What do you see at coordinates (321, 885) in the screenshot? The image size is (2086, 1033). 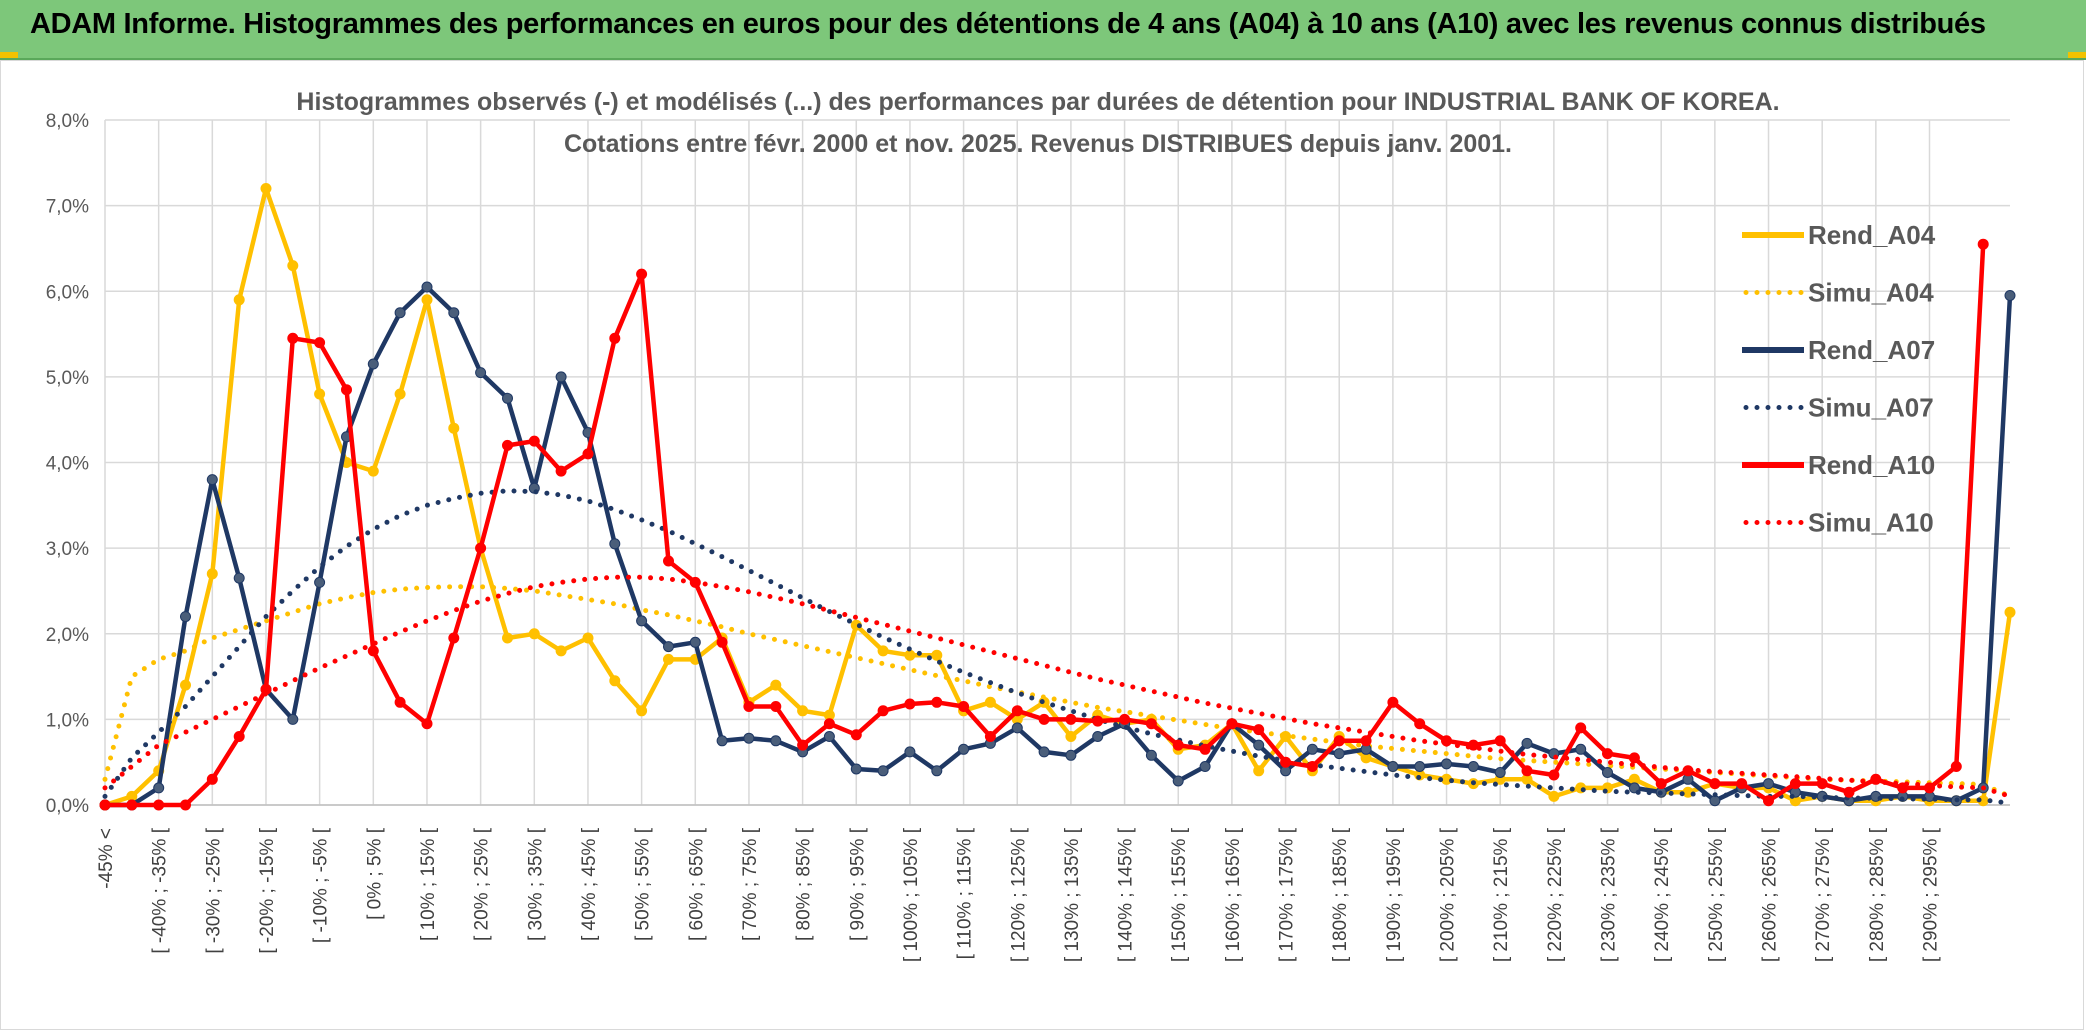 I see `x-tick-label: [ -10% ; -5% [` at bounding box center [321, 885].